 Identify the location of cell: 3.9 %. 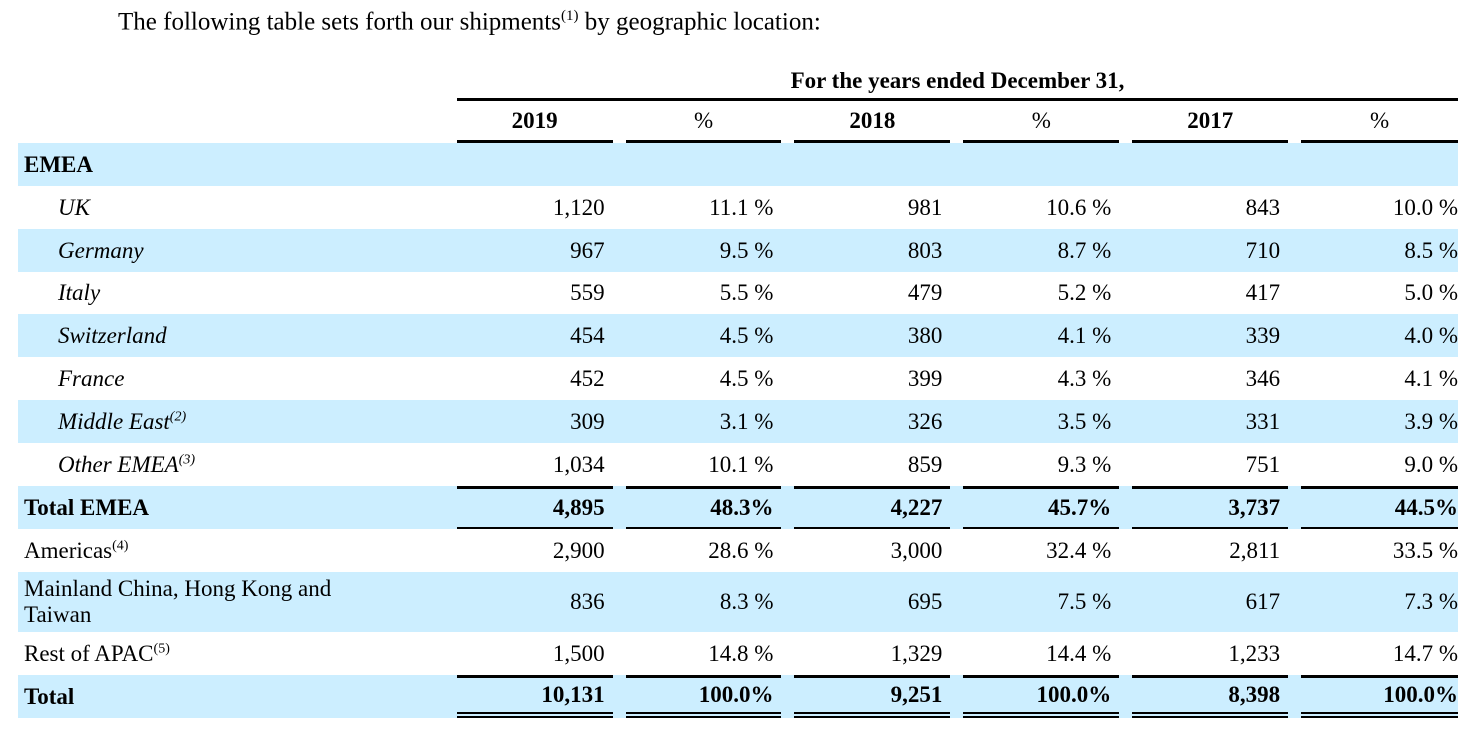
(1431, 421).